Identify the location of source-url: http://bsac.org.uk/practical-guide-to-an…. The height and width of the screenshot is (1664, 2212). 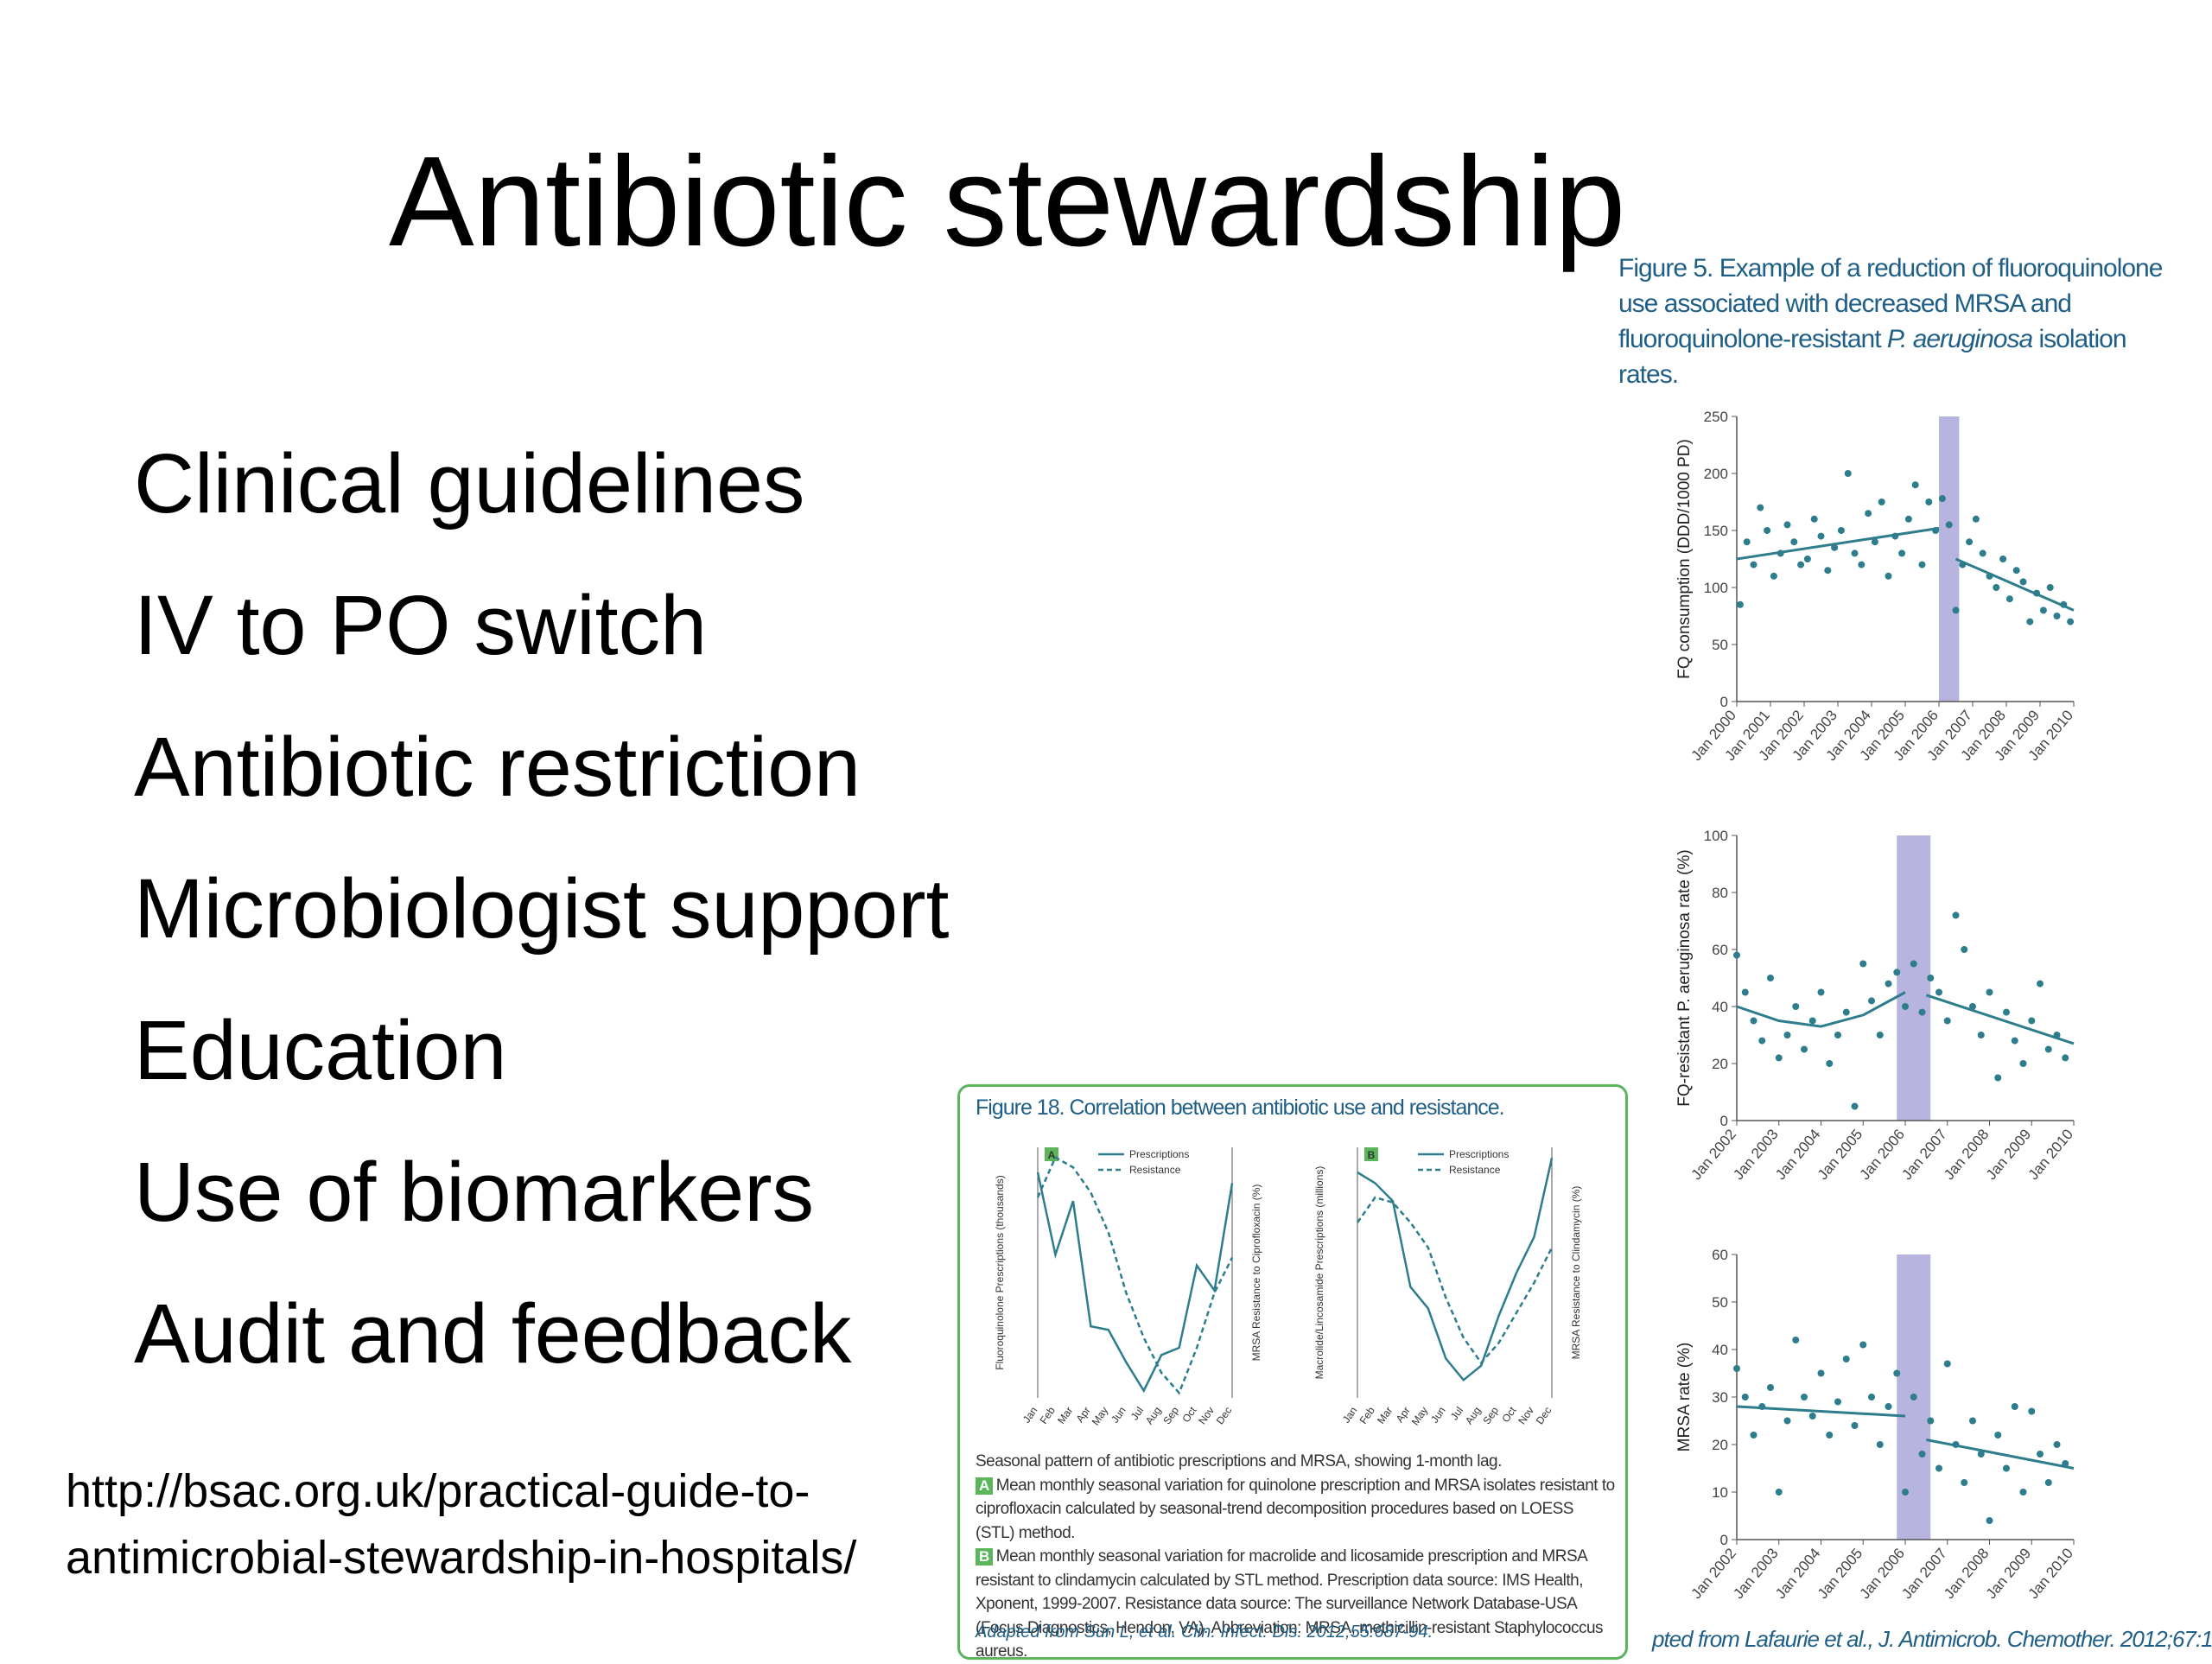
(461, 1524).